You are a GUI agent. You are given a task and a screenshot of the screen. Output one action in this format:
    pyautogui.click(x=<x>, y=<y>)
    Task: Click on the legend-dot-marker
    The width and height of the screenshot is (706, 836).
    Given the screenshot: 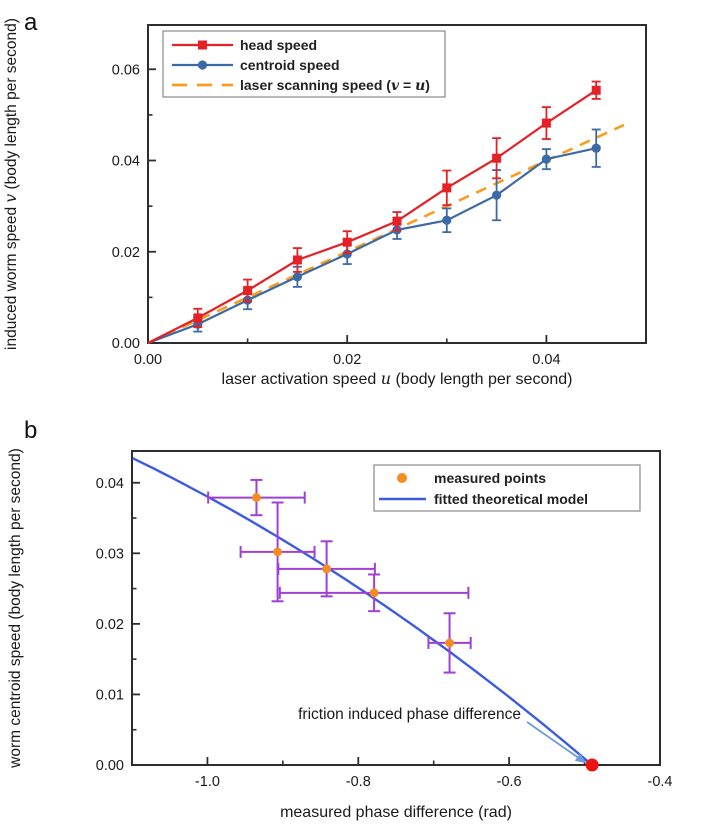 What is the action you would take?
    pyautogui.click(x=402, y=478)
    